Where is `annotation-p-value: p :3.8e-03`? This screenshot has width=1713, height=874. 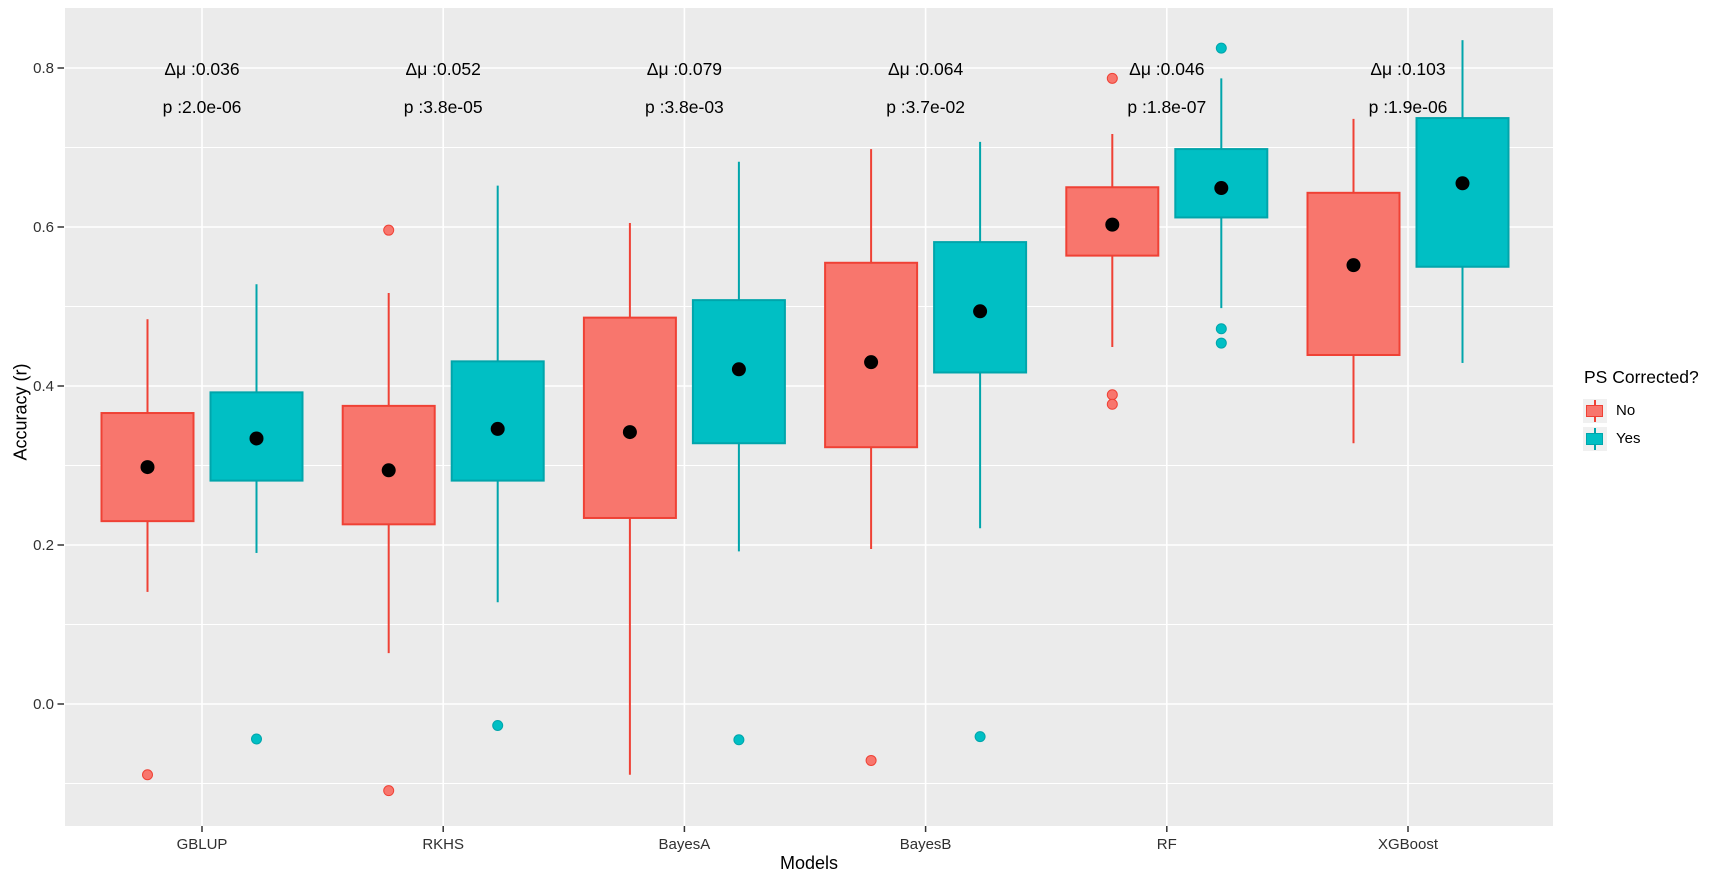 annotation-p-value: p :3.8e-03 is located at coordinates (684, 107).